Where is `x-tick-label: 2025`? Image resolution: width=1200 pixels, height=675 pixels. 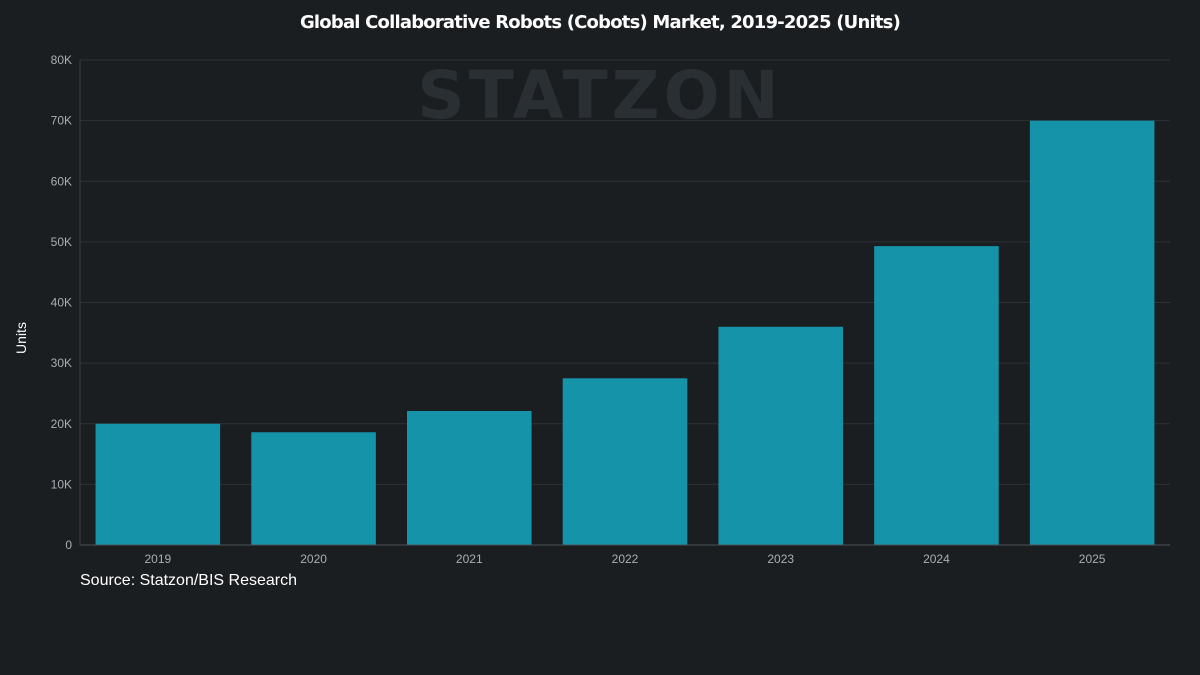
x-tick-label: 2025 is located at coordinates (1092, 559).